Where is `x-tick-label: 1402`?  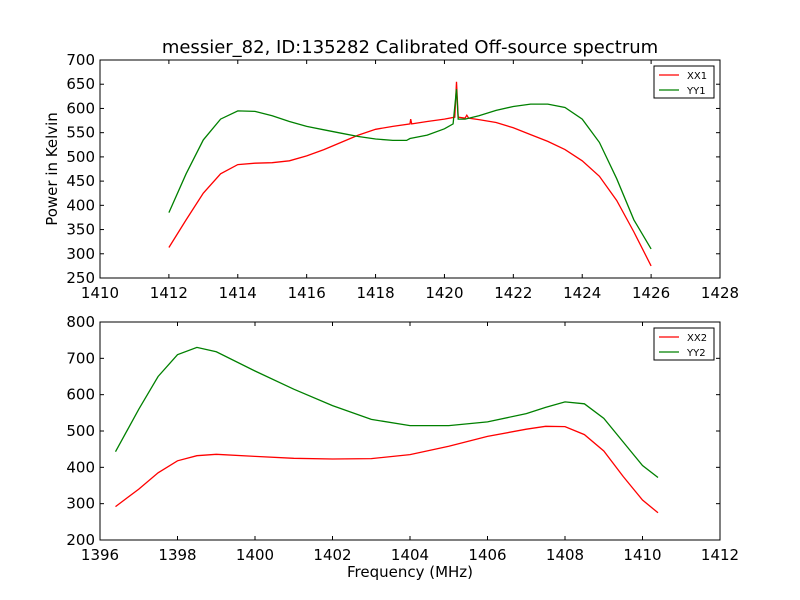
x-tick-label: 1402 is located at coordinates (332, 555).